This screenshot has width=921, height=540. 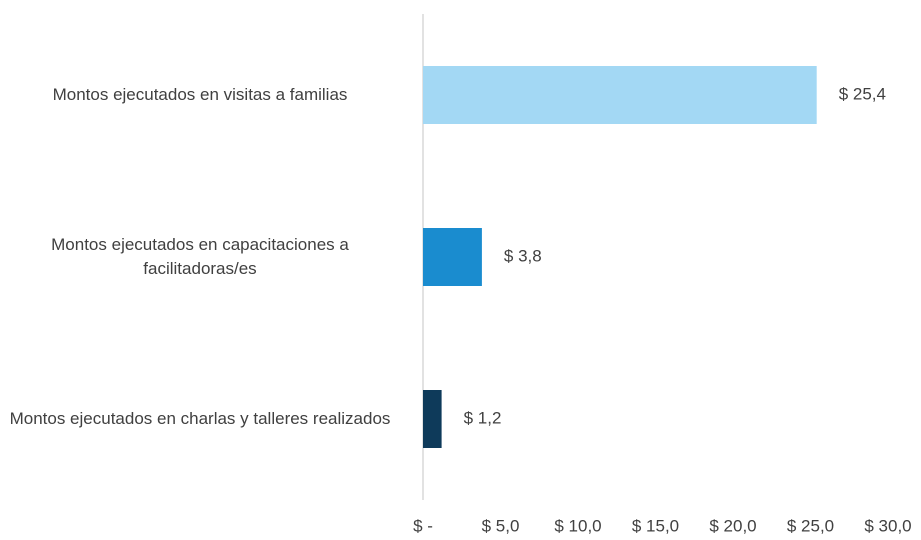 What do you see at coordinates (523, 255) in the screenshot?
I see `value-label: $ 3,8` at bounding box center [523, 255].